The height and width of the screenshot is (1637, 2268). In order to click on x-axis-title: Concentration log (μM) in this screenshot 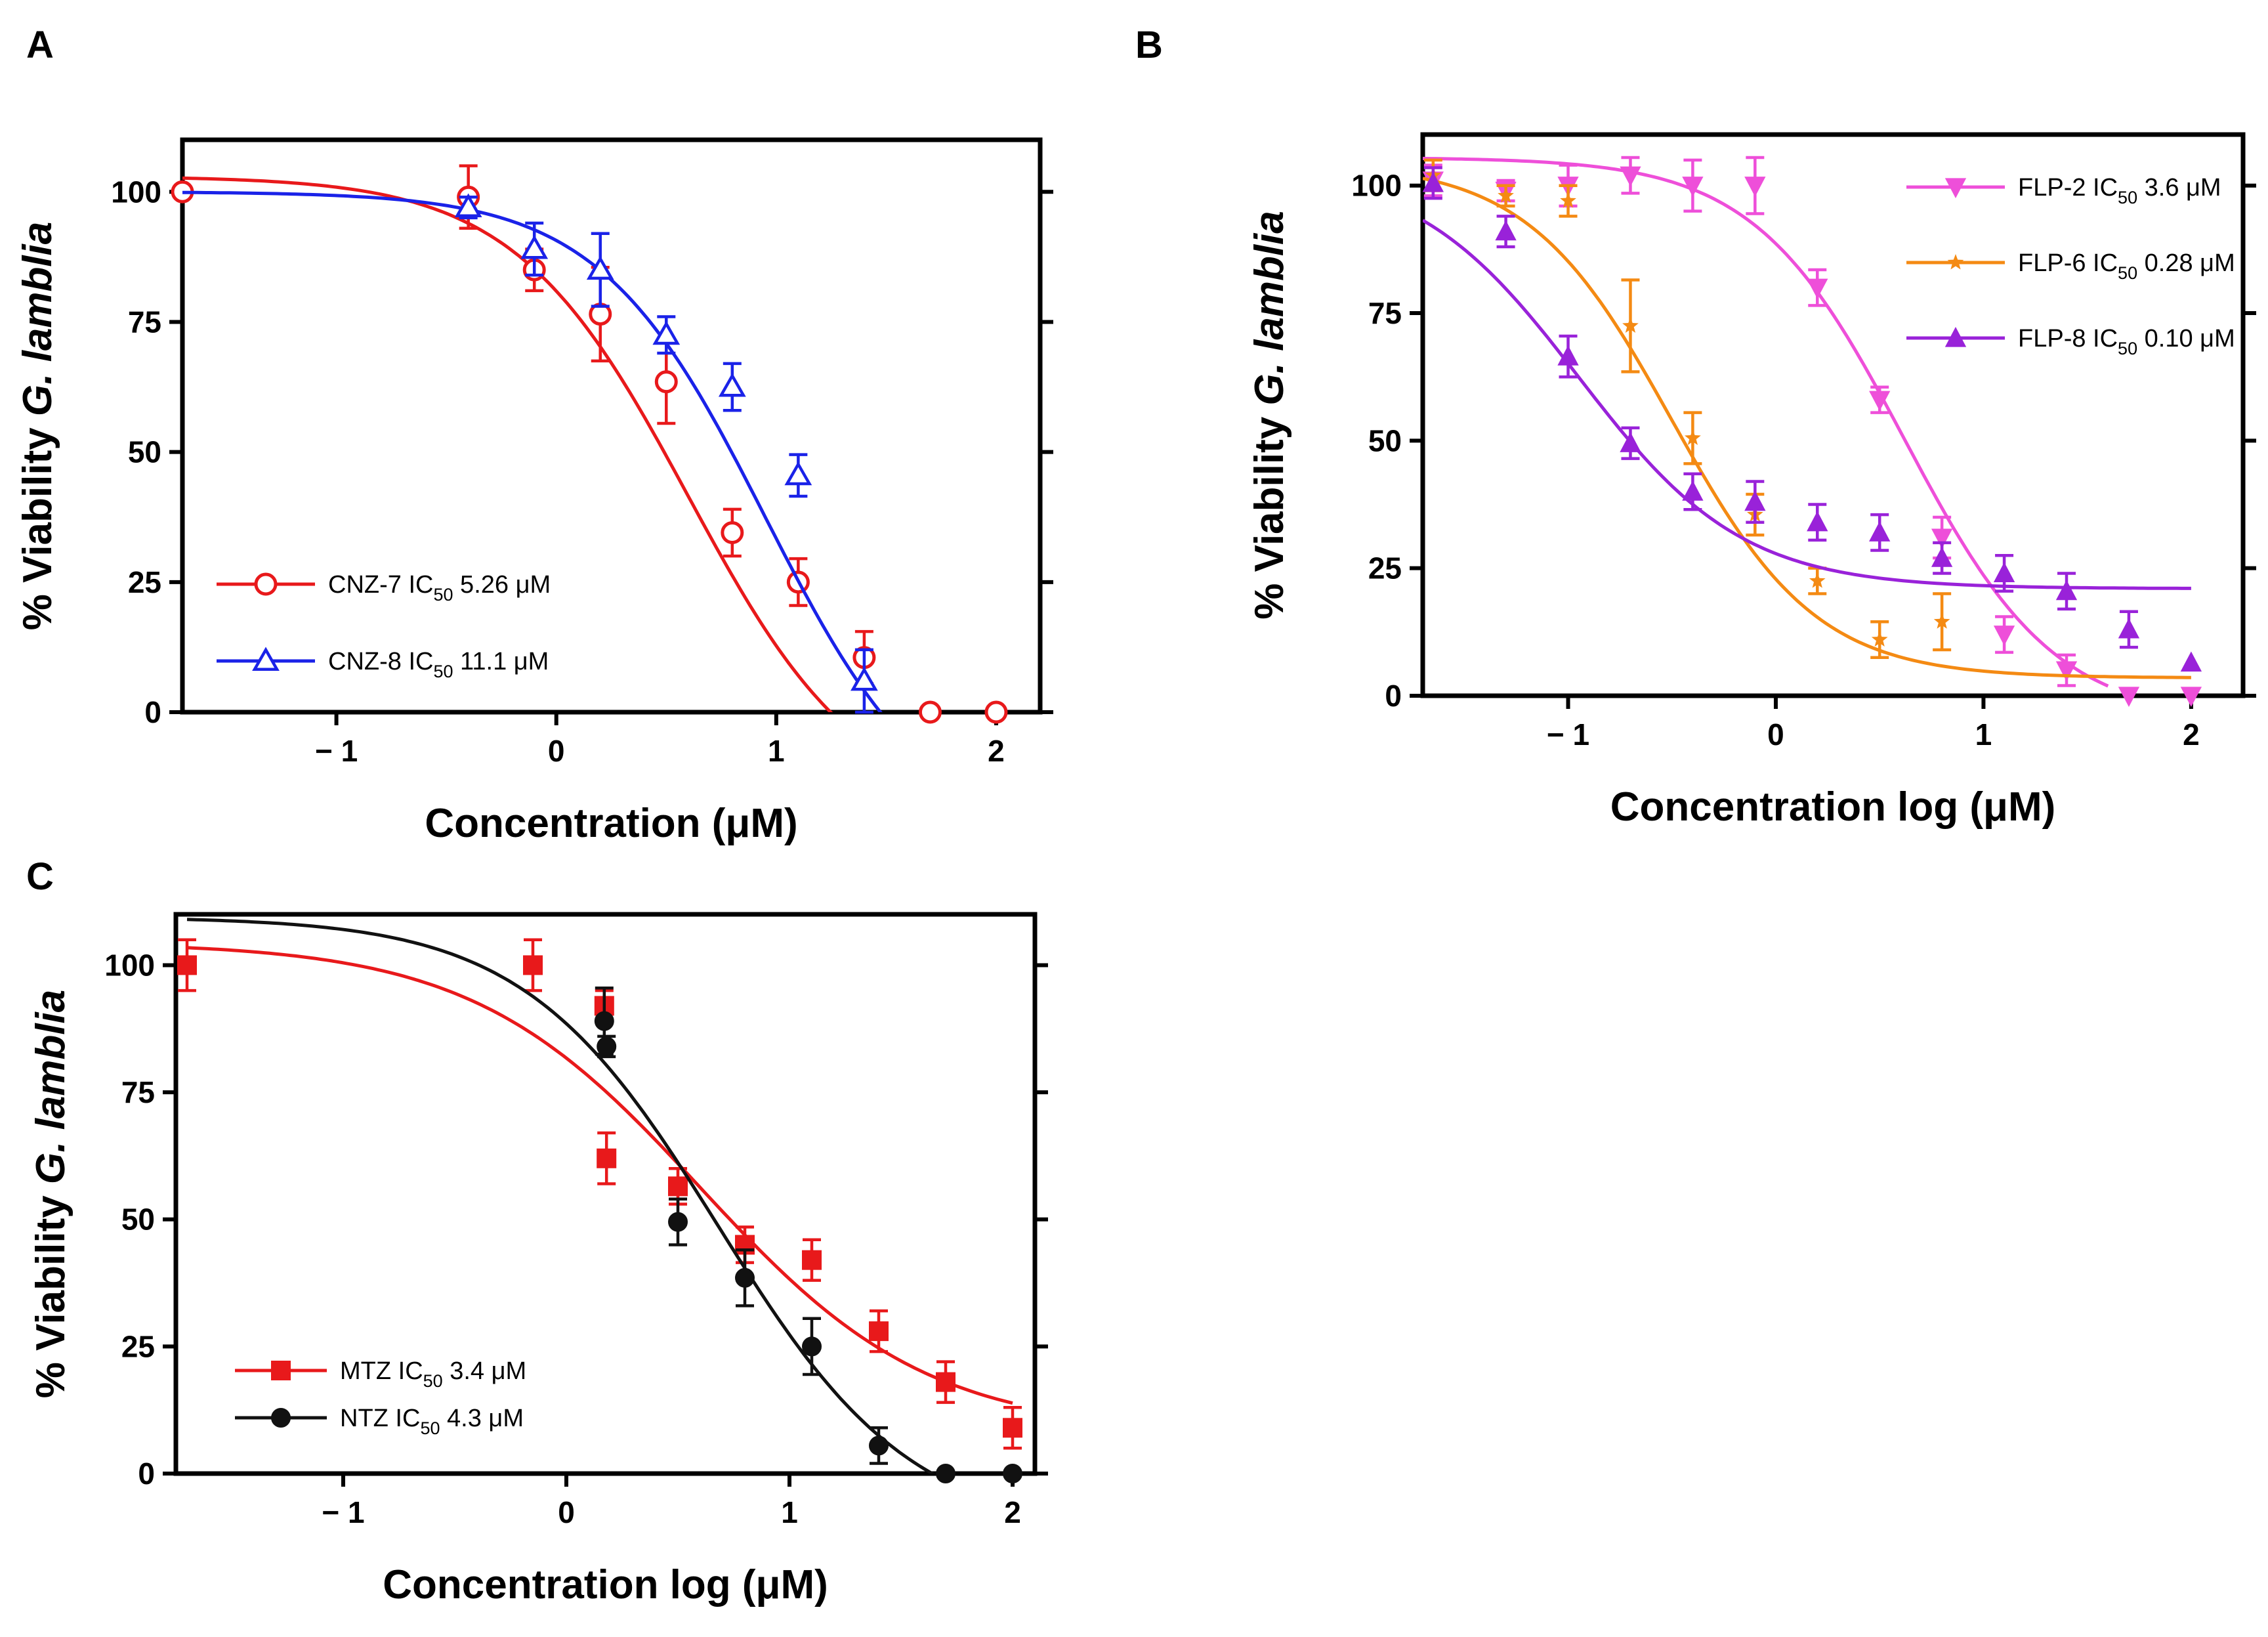, I will do `click(605, 1584)`.